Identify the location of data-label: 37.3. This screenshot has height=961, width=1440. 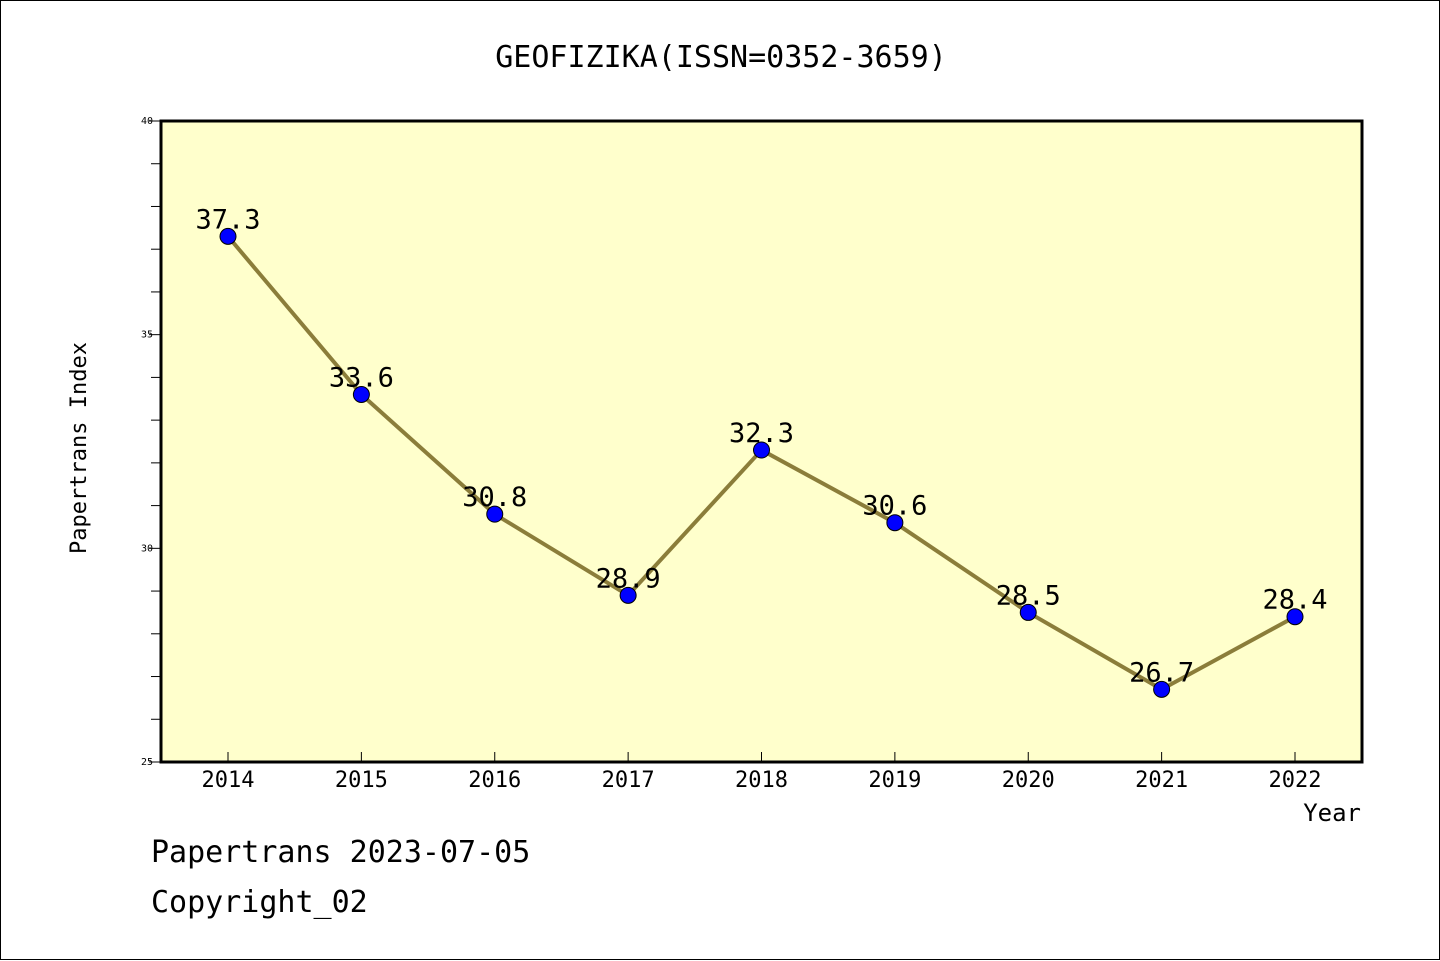
(227, 219).